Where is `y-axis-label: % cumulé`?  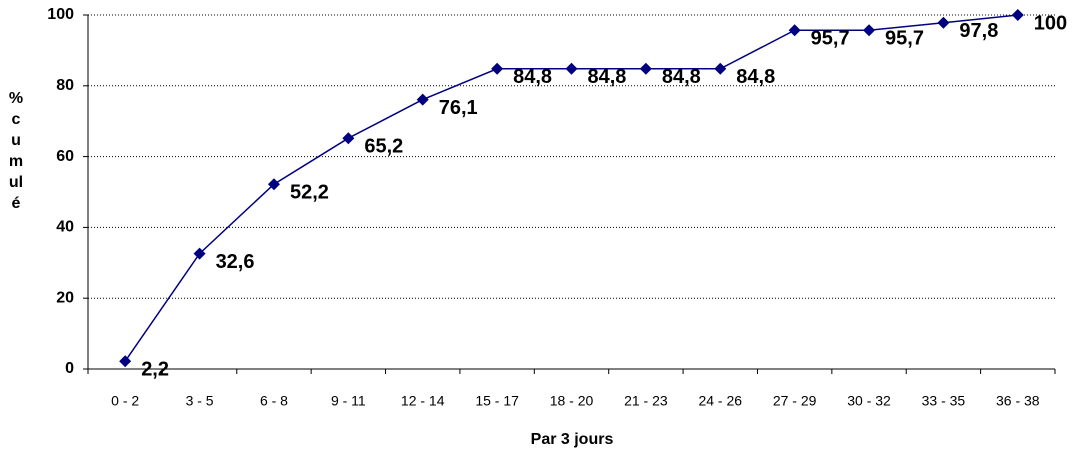
y-axis-label: % cumulé is located at coordinates (16, 151).